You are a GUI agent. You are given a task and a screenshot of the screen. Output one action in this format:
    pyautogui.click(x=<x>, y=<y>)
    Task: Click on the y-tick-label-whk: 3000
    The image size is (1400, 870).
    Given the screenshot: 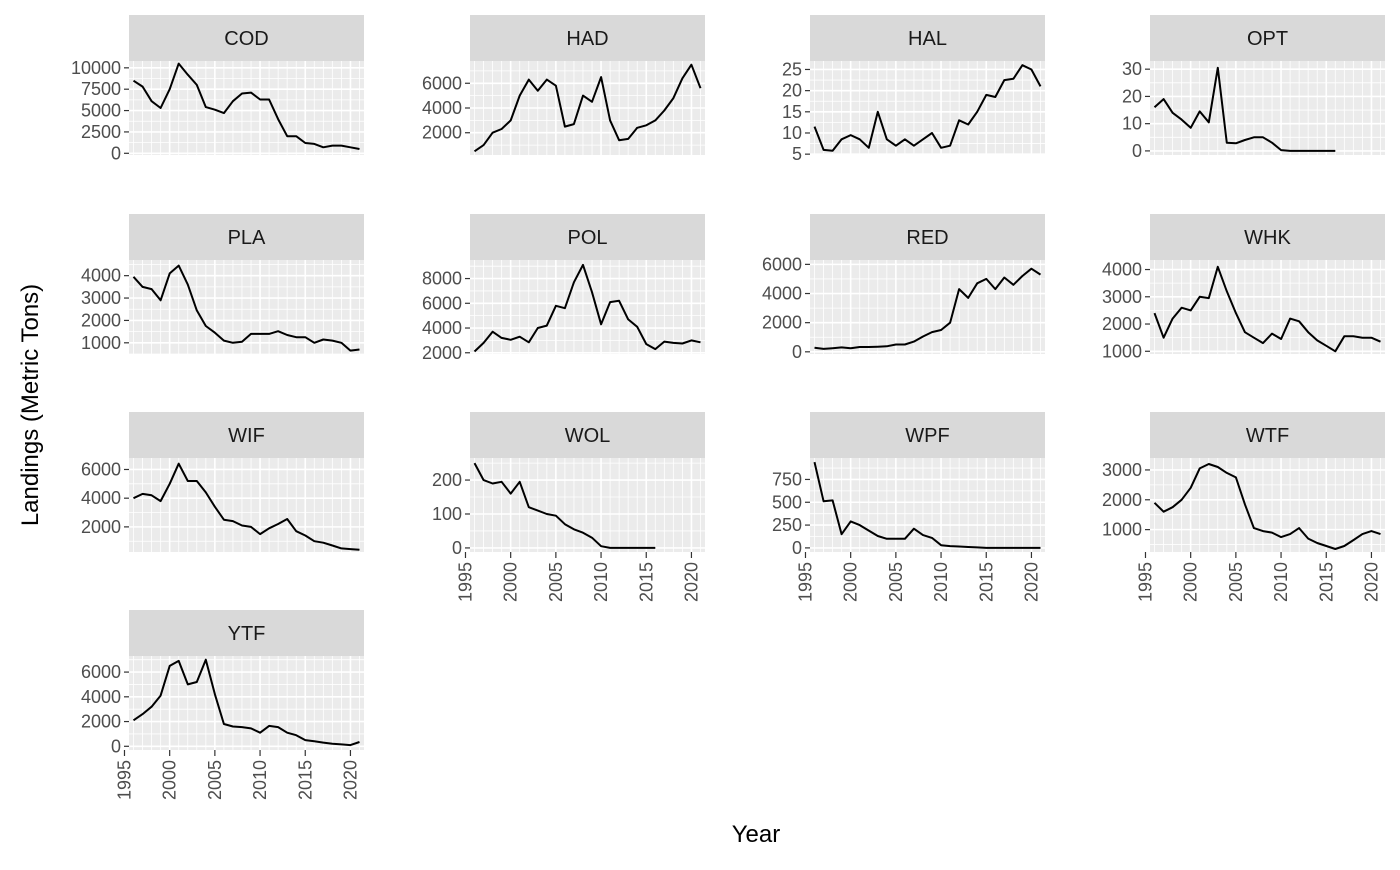 What is the action you would take?
    pyautogui.click(x=1122, y=297)
    